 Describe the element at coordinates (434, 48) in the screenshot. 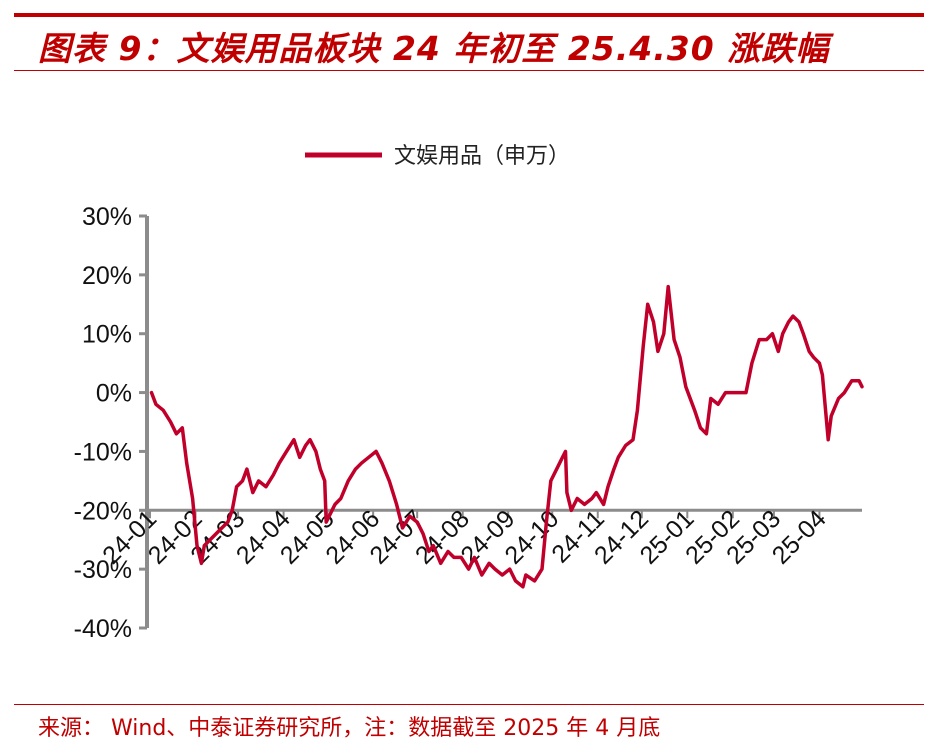

I see `chart-title: 图表 9：文娱用品板块 24 年初至 25.4.30 涨跌幅` at that location.